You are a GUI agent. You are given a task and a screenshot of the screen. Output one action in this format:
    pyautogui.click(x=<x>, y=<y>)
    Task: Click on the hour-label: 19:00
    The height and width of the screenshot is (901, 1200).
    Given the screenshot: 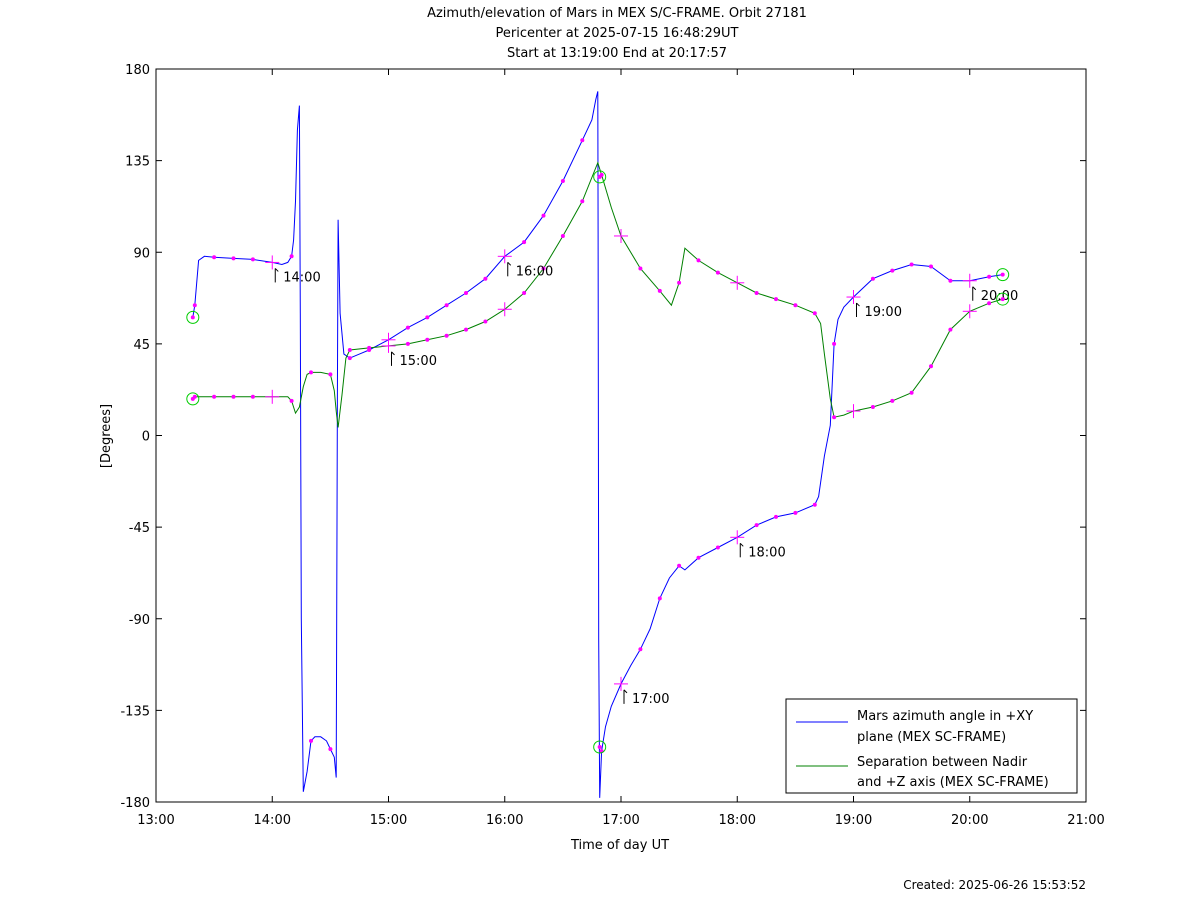 What is the action you would take?
    pyautogui.click(x=883, y=312)
    